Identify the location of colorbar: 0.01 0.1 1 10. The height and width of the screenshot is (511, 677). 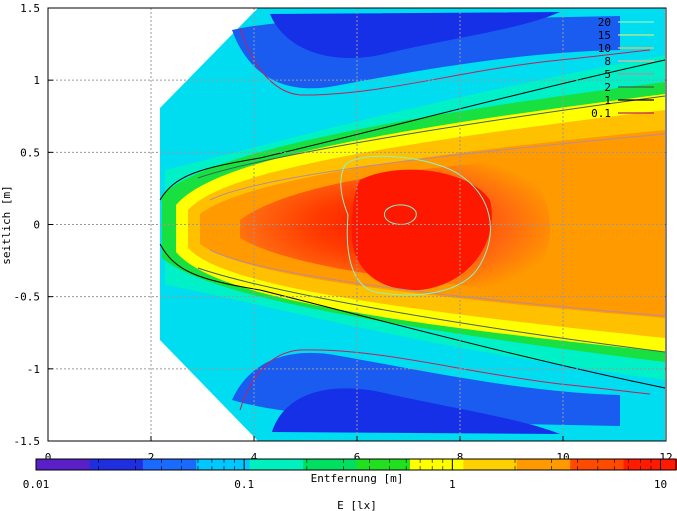
(350, 474).